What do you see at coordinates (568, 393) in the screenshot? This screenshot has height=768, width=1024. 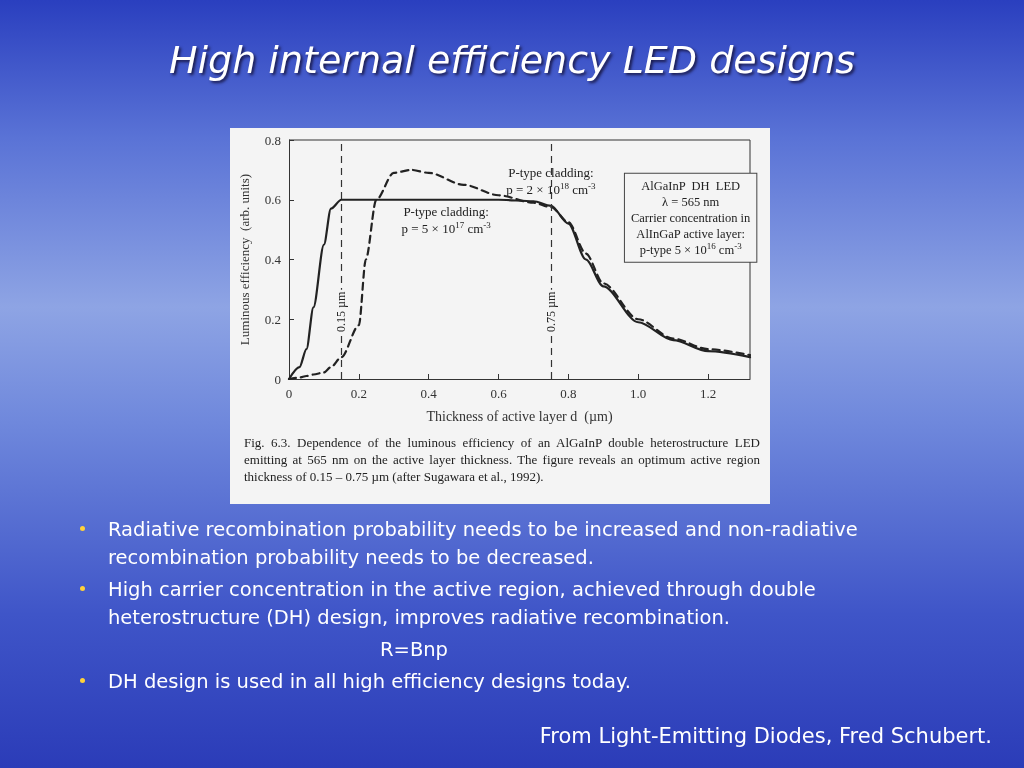 I see `x-tick-label: 0.8` at bounding box center [568, 393].